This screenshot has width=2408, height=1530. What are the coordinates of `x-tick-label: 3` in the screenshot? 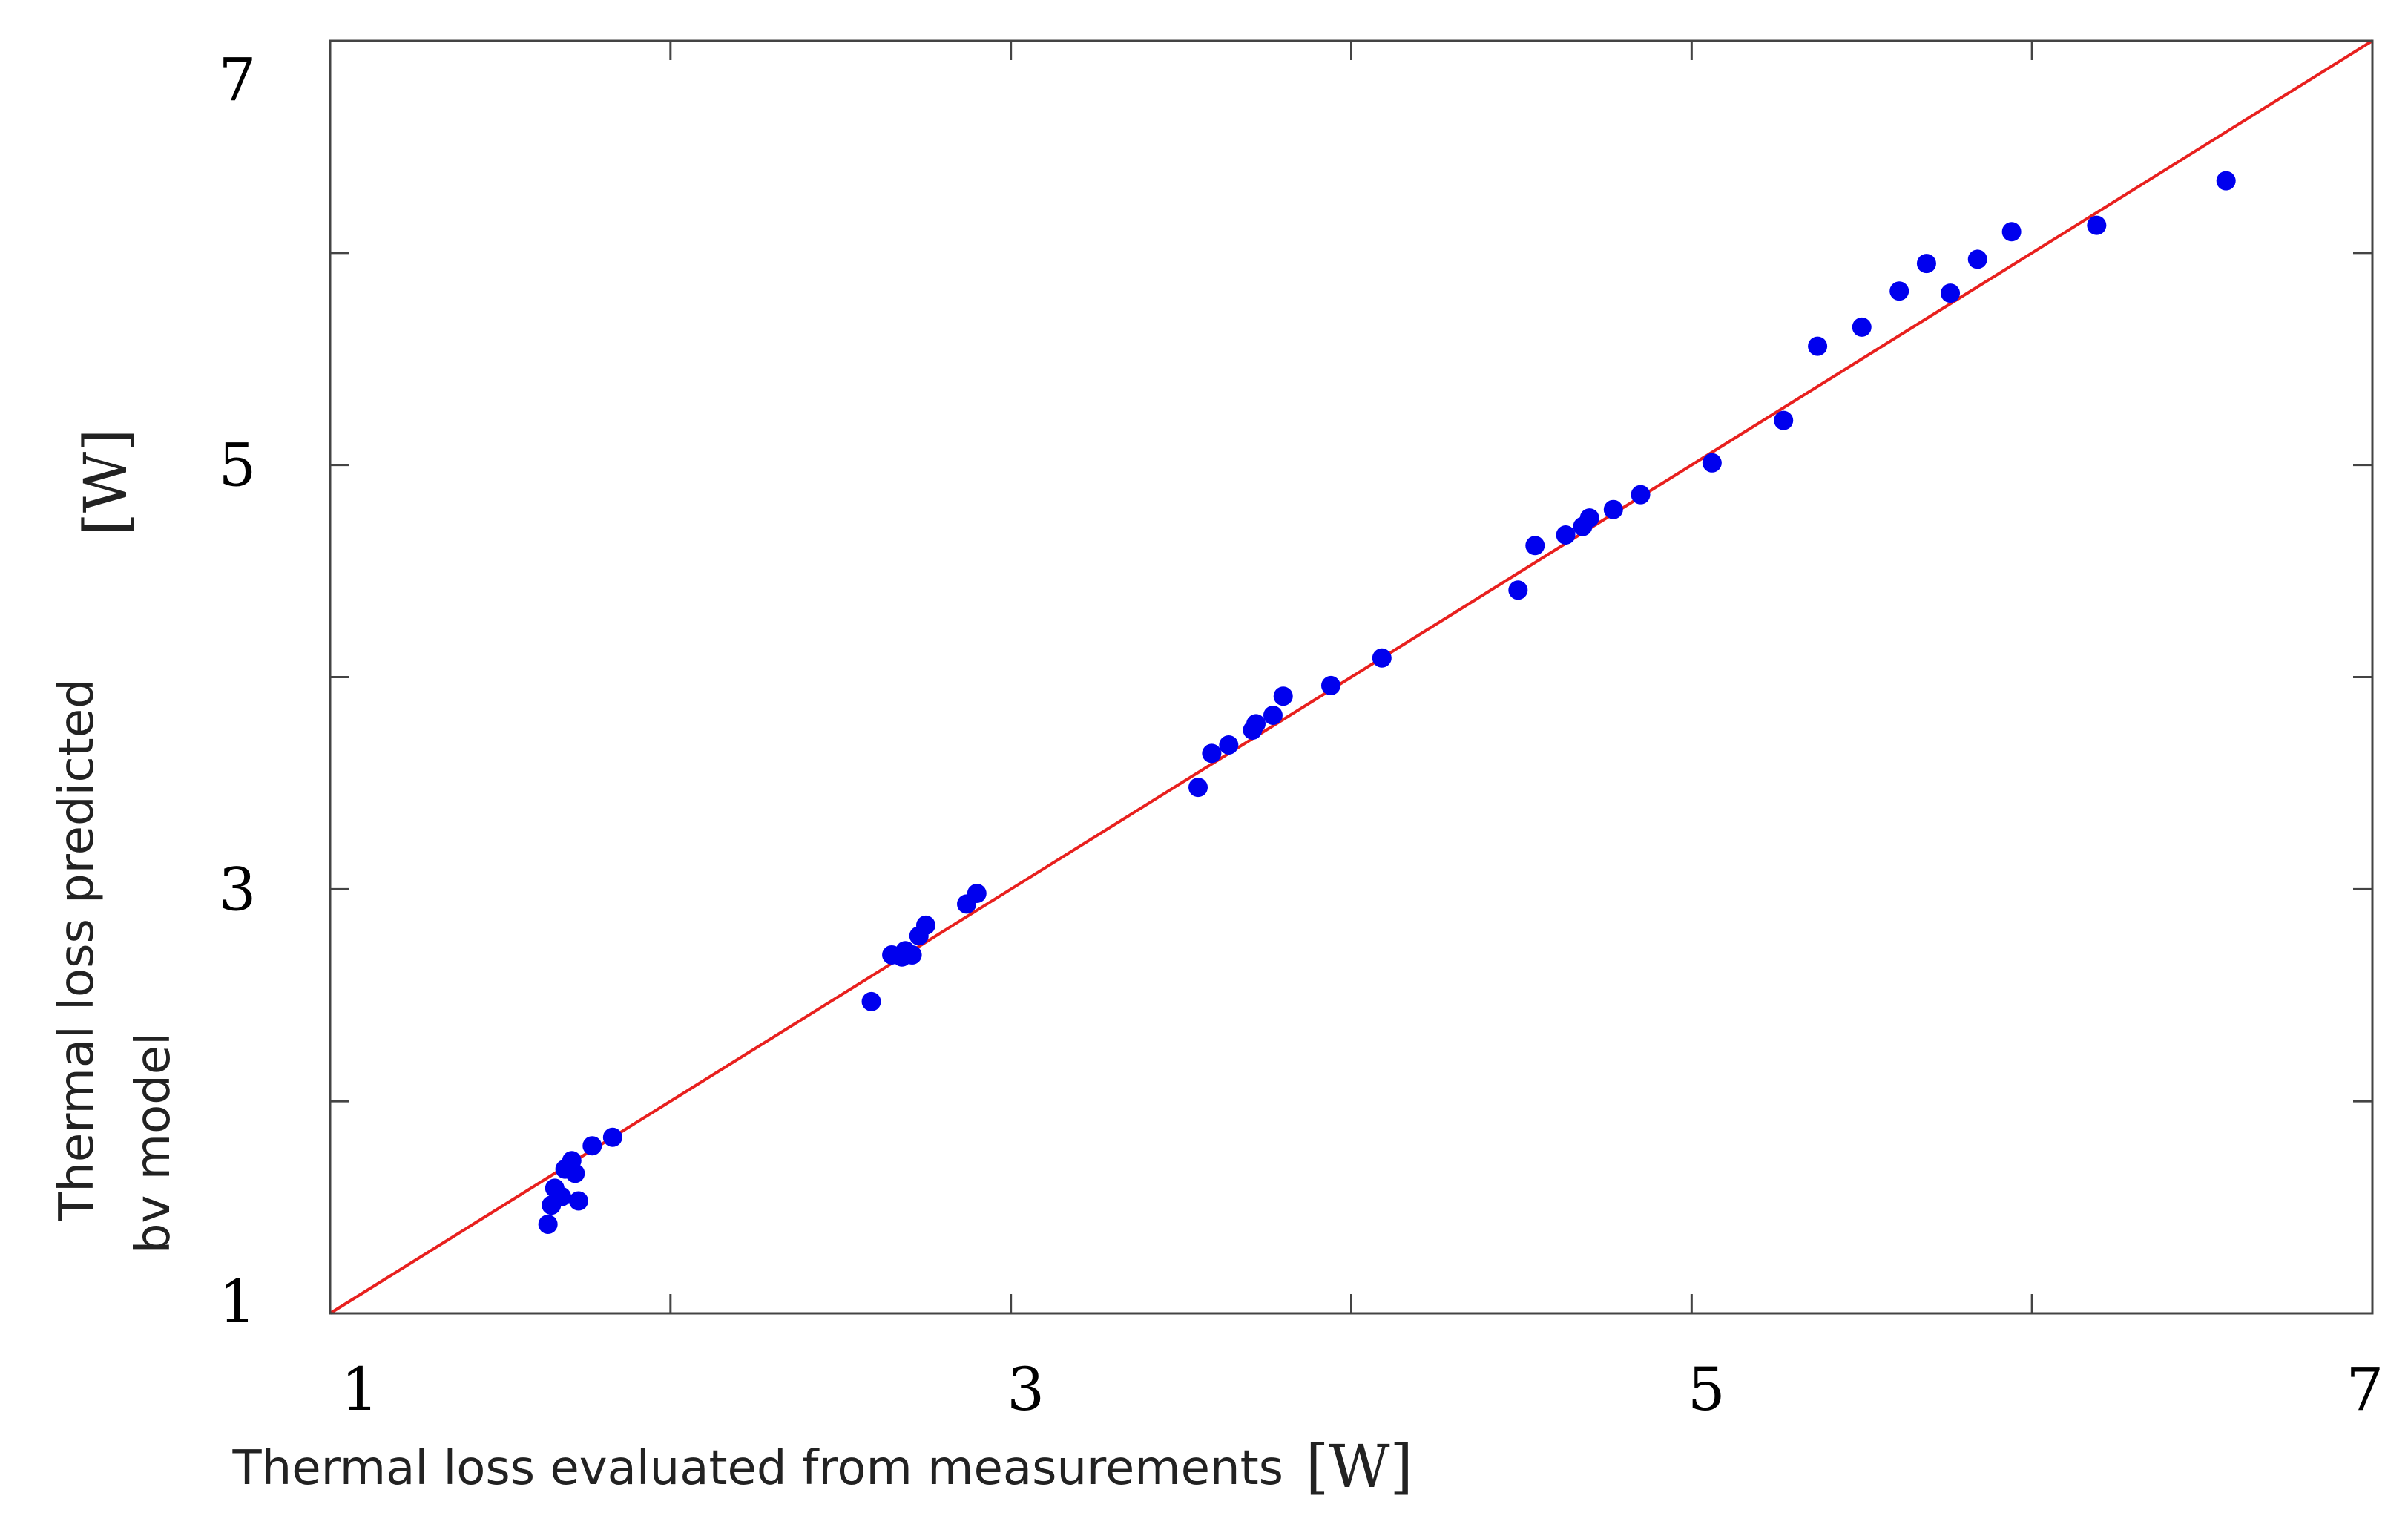 It's located at (1026, 1390).